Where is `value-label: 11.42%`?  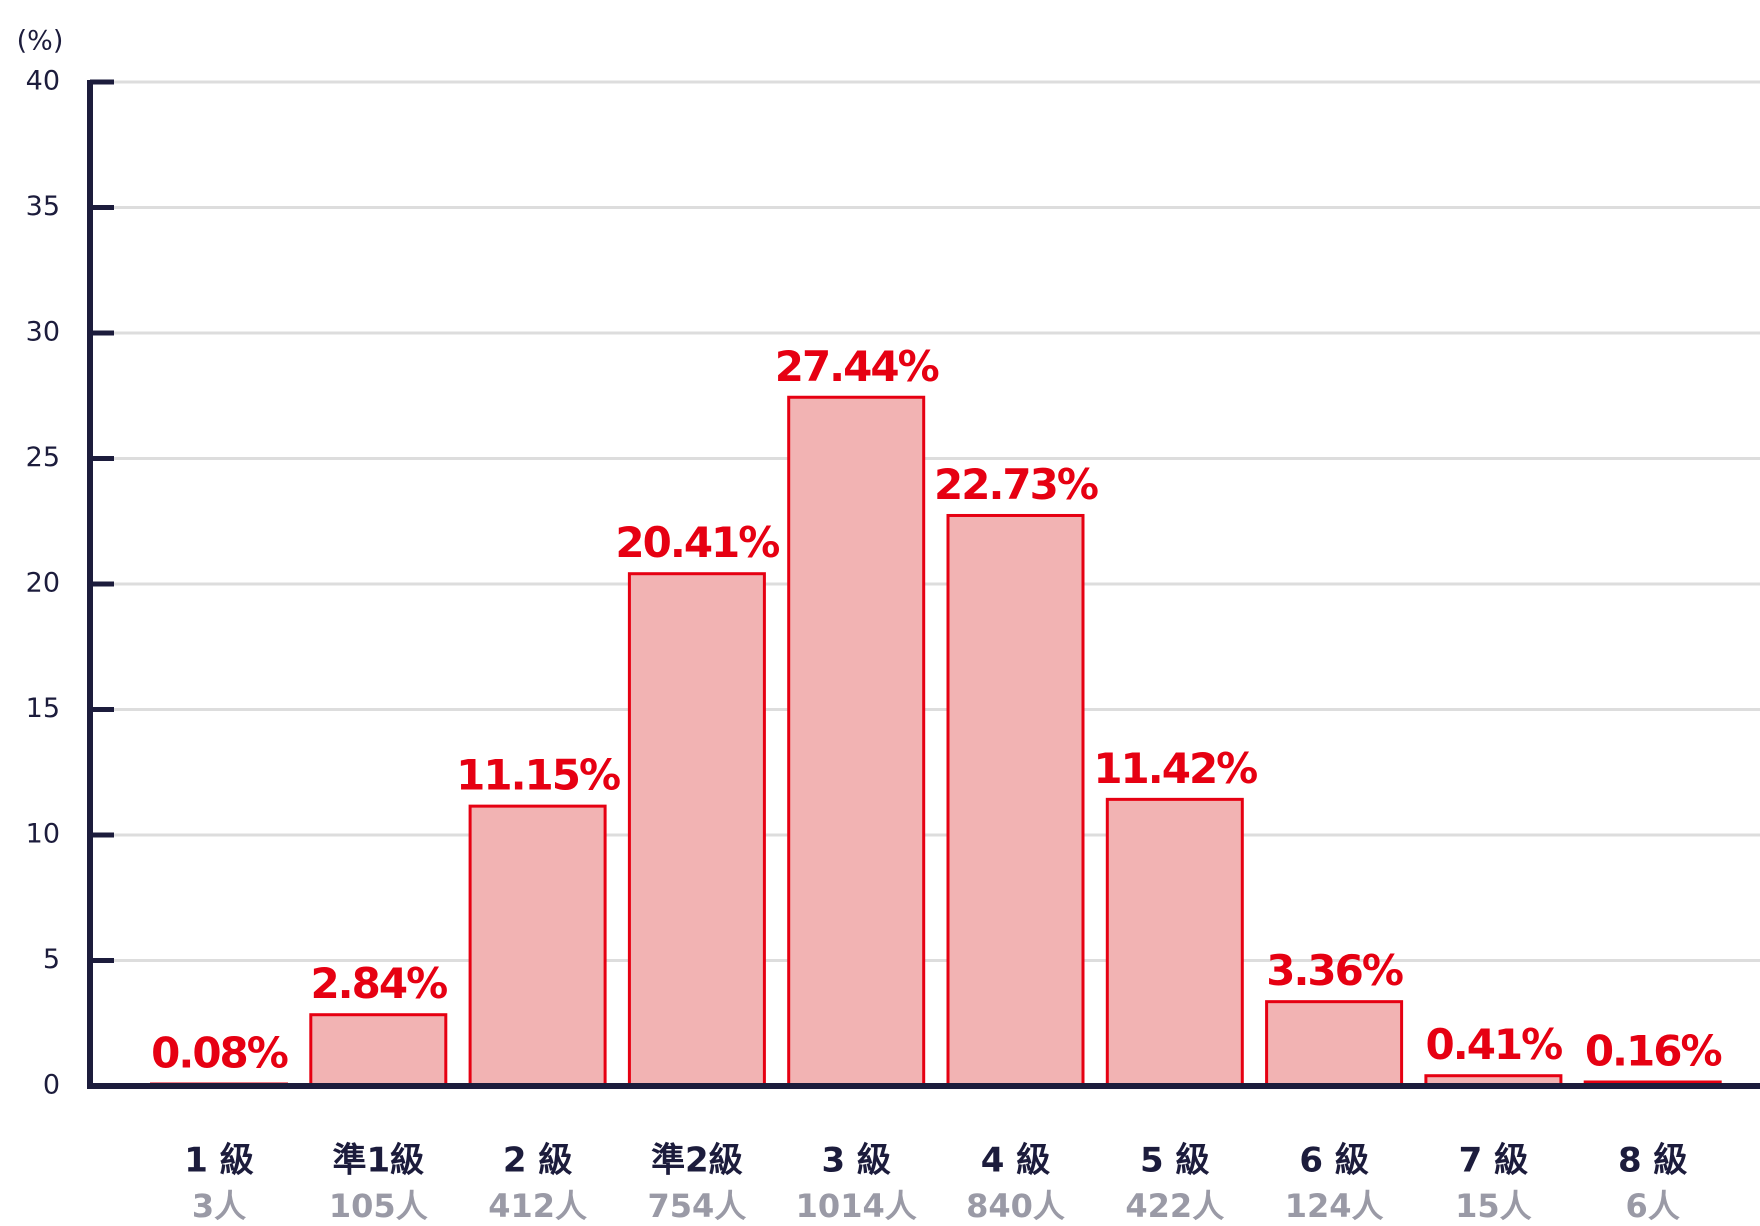 value-label: 11.42% is located at coordinates (1175, 768).